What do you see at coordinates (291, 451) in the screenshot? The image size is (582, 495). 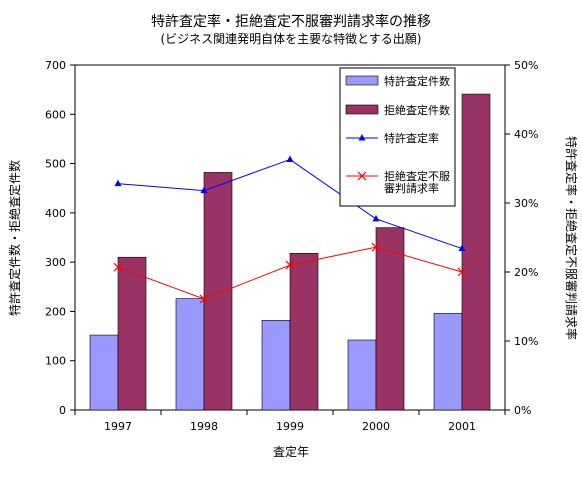 I see `x-axis-label: 査定年` at bounding box center [291, 451].